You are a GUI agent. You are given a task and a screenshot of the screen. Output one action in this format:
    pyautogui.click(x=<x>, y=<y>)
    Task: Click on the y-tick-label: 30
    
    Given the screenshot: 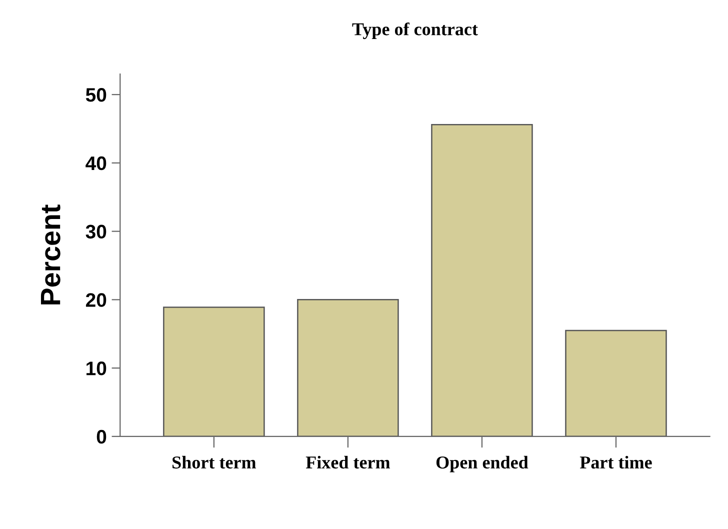 What is the action you would take?
    pyautogui.click(x=96, y=231)
    